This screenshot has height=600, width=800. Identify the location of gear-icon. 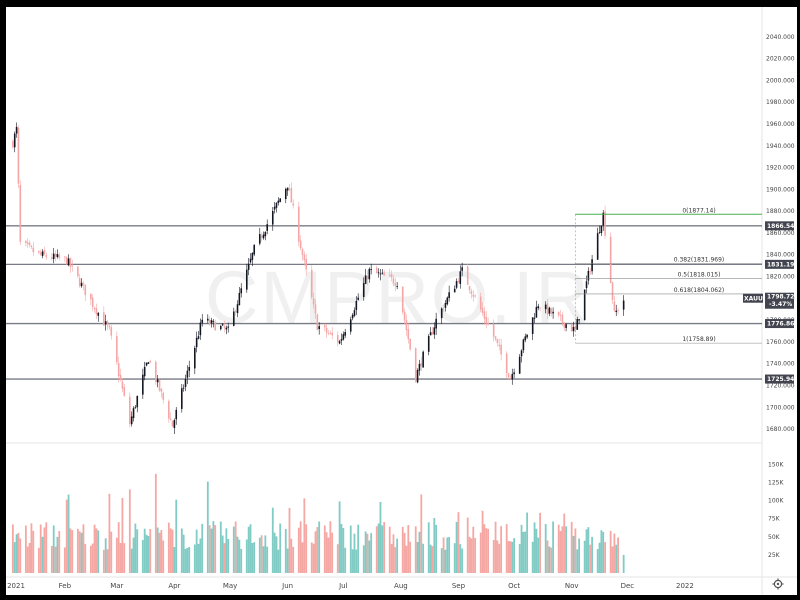
(778, 584).